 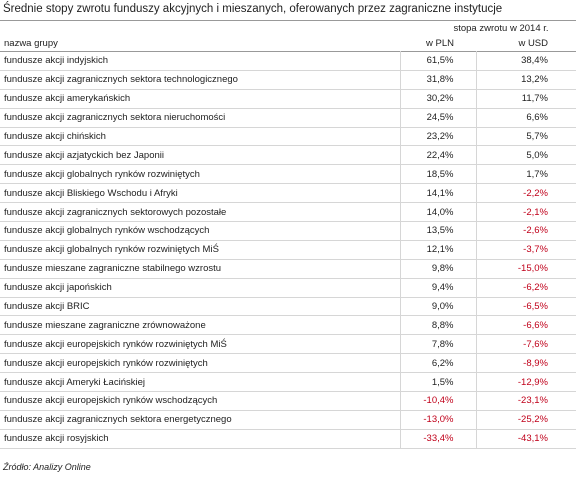 I want to click on return-value: 1,7%, so click(x=525, y=174).